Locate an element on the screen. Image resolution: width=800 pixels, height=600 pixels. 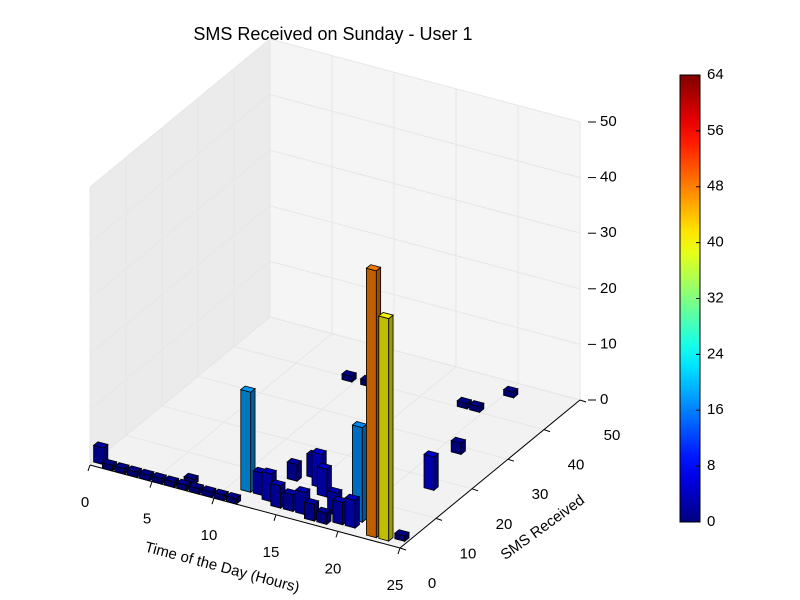
z-tick-label: 40 is located at coordinates (608, 177).